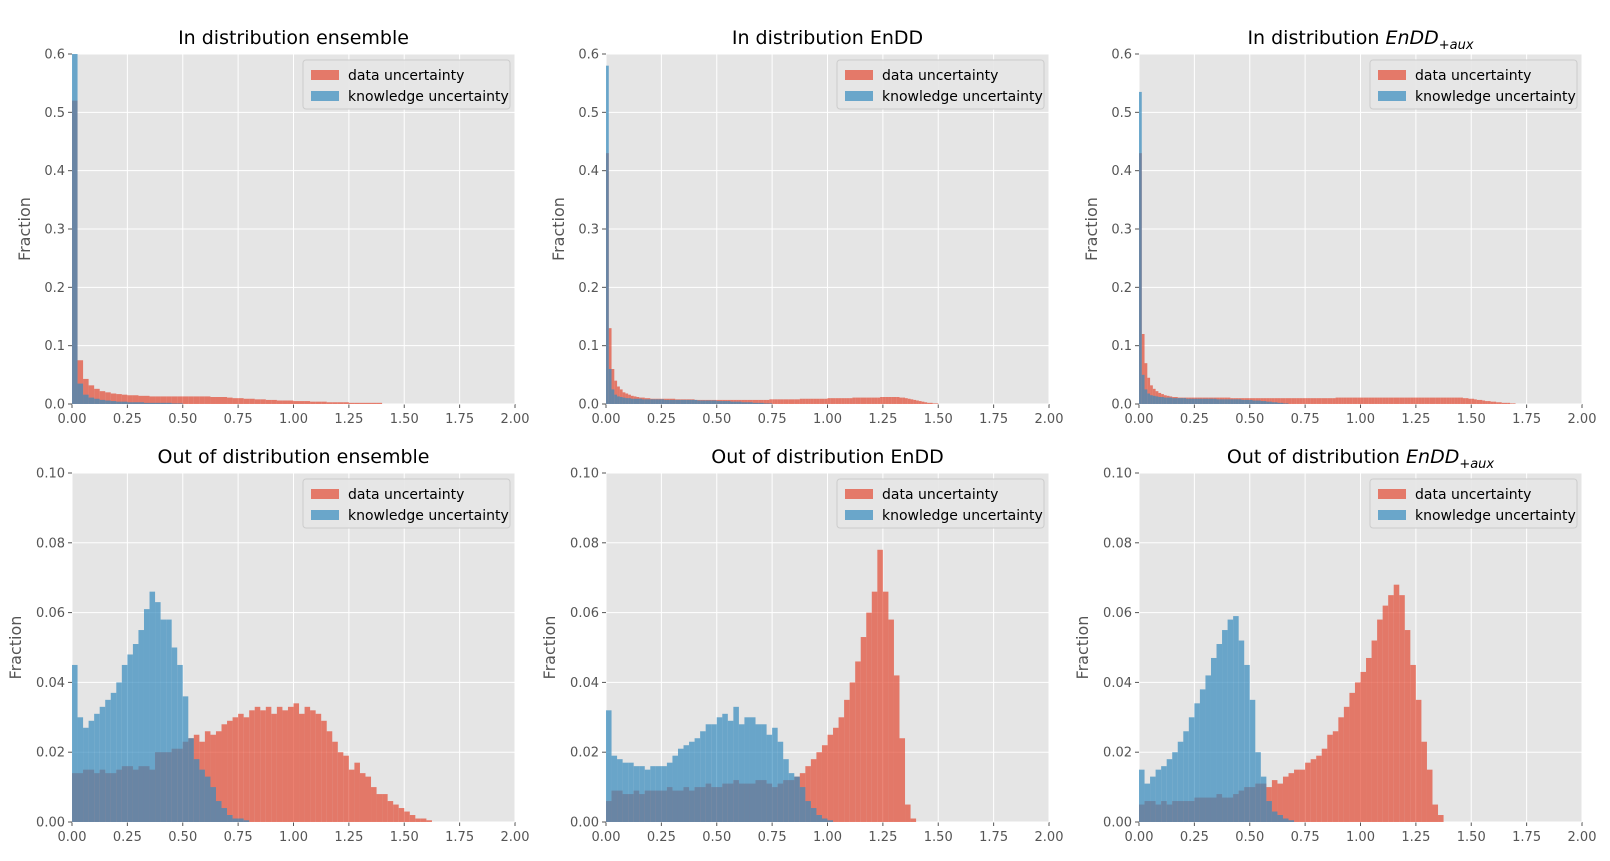  Describe the element at coordinates (882, 419) in the screenshot. I see `x-tick-label: 1.25` at that location.